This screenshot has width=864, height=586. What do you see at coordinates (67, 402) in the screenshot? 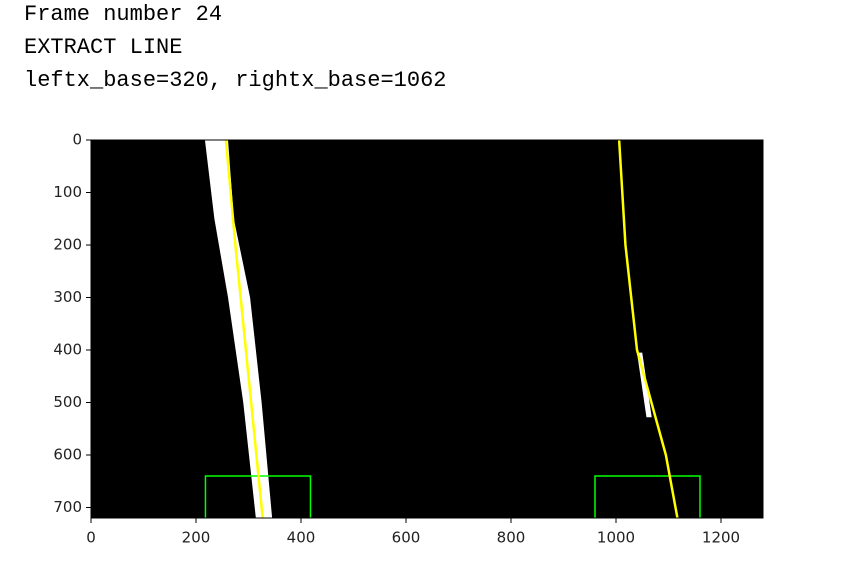
I see `y-tick-label: 500` at bounding box center [67, 402].